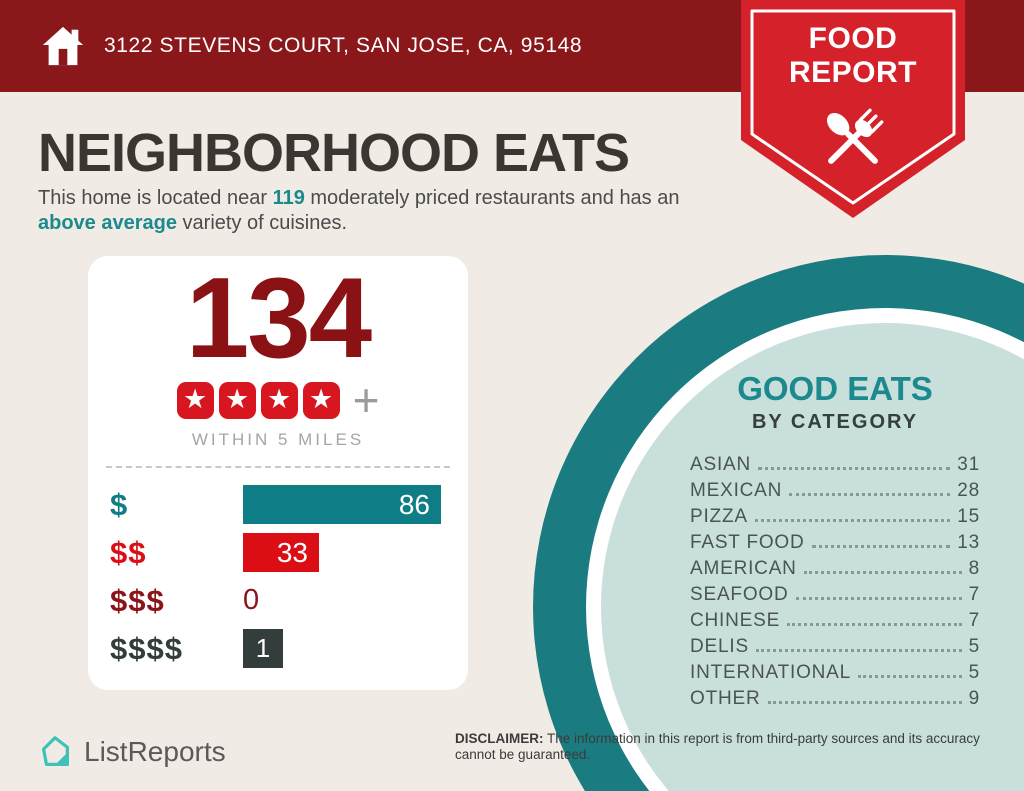 The image size is (1024, 791). I want to click on bar-value: 33, so click(292, 552).